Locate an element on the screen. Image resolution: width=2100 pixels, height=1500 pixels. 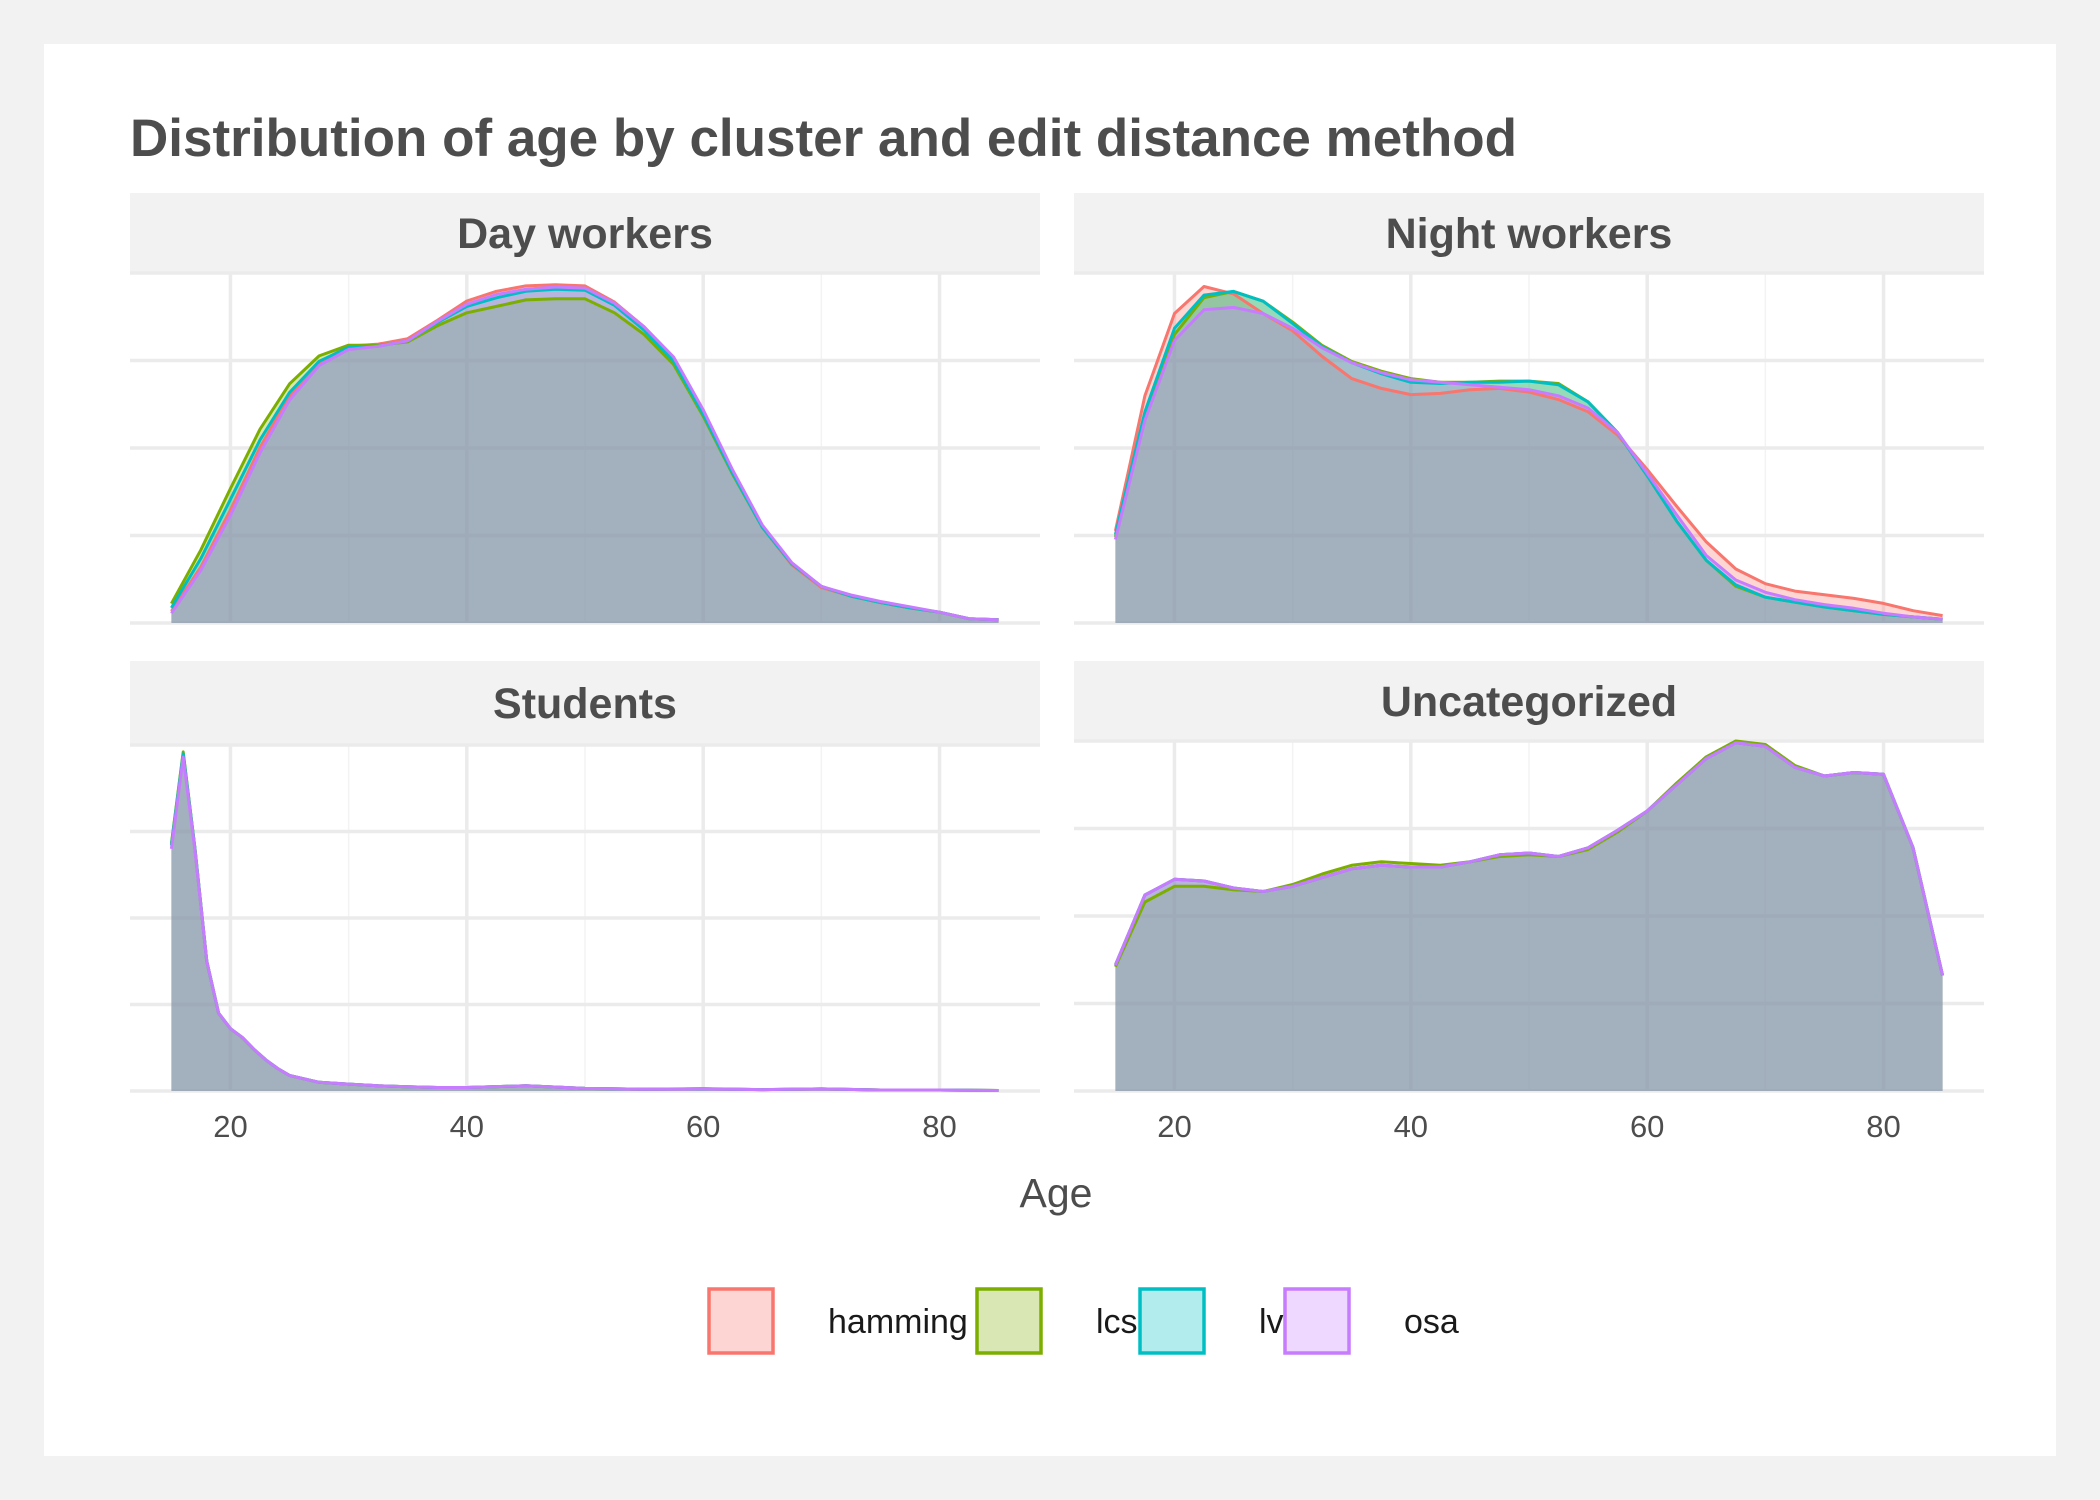
legend-key-osa is located at coordinates (1317, 1321).